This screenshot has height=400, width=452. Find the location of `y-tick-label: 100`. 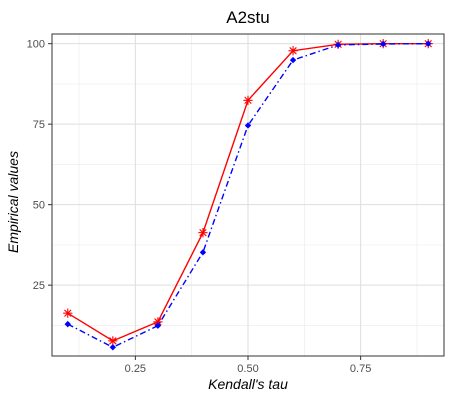

y-tick-label: 100 is located at coordinates (36, 45).